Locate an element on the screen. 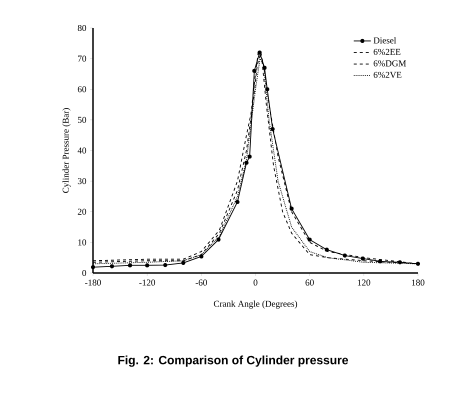  y-tick-label: 20 is located at coordinates (82, 211).